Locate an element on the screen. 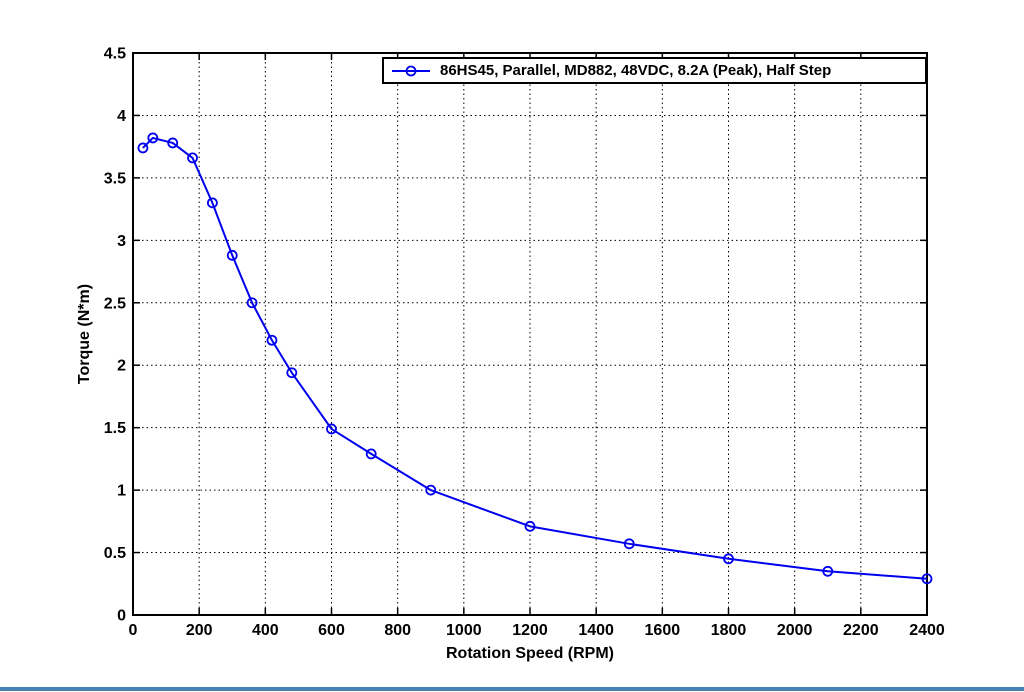 This screenshot has height=692, width=1024. svg-text: 1 is located at coordinates (121, 491).